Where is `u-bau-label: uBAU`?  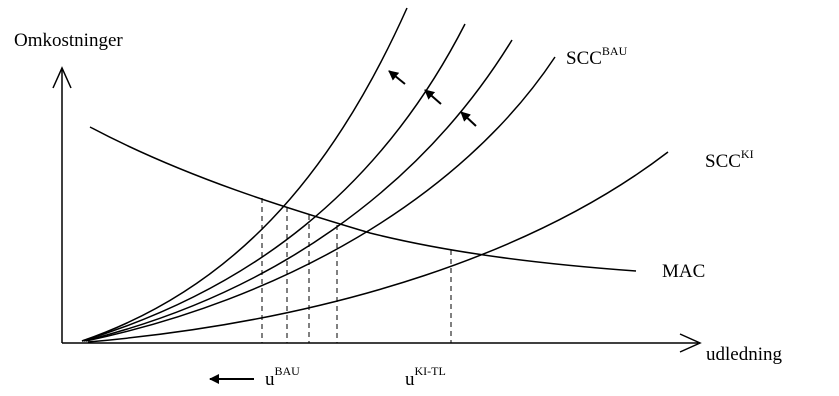 u-bau-label: uBAU is located at coordinates (282, 377).